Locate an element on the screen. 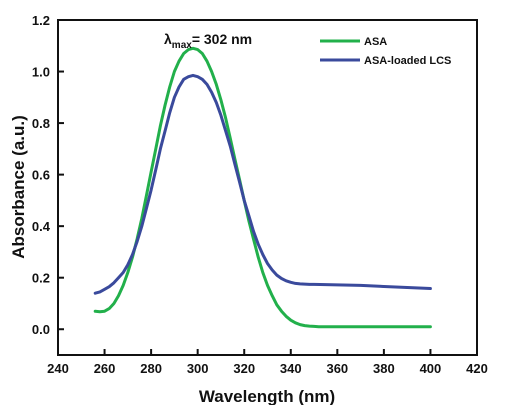  lambda-value: = 302 nm is located at coordinates (222, 39).